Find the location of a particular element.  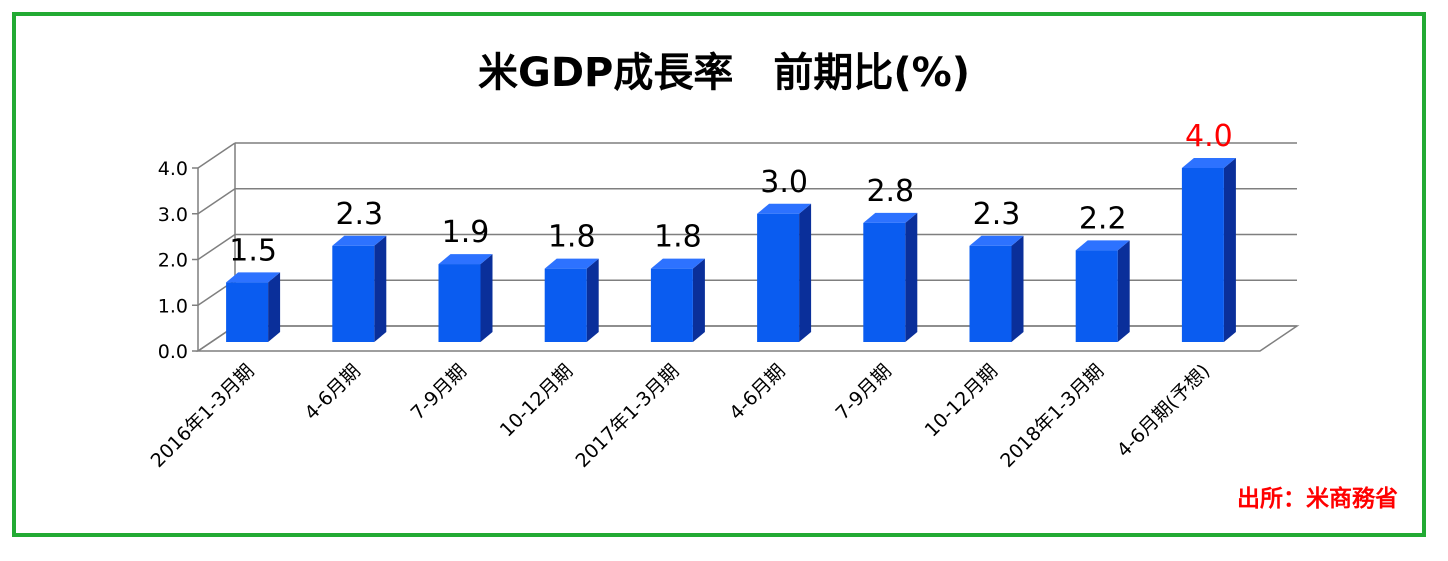

chart-title: 米GDP成長率 前期比(%) is located at coordinates (724, 73).